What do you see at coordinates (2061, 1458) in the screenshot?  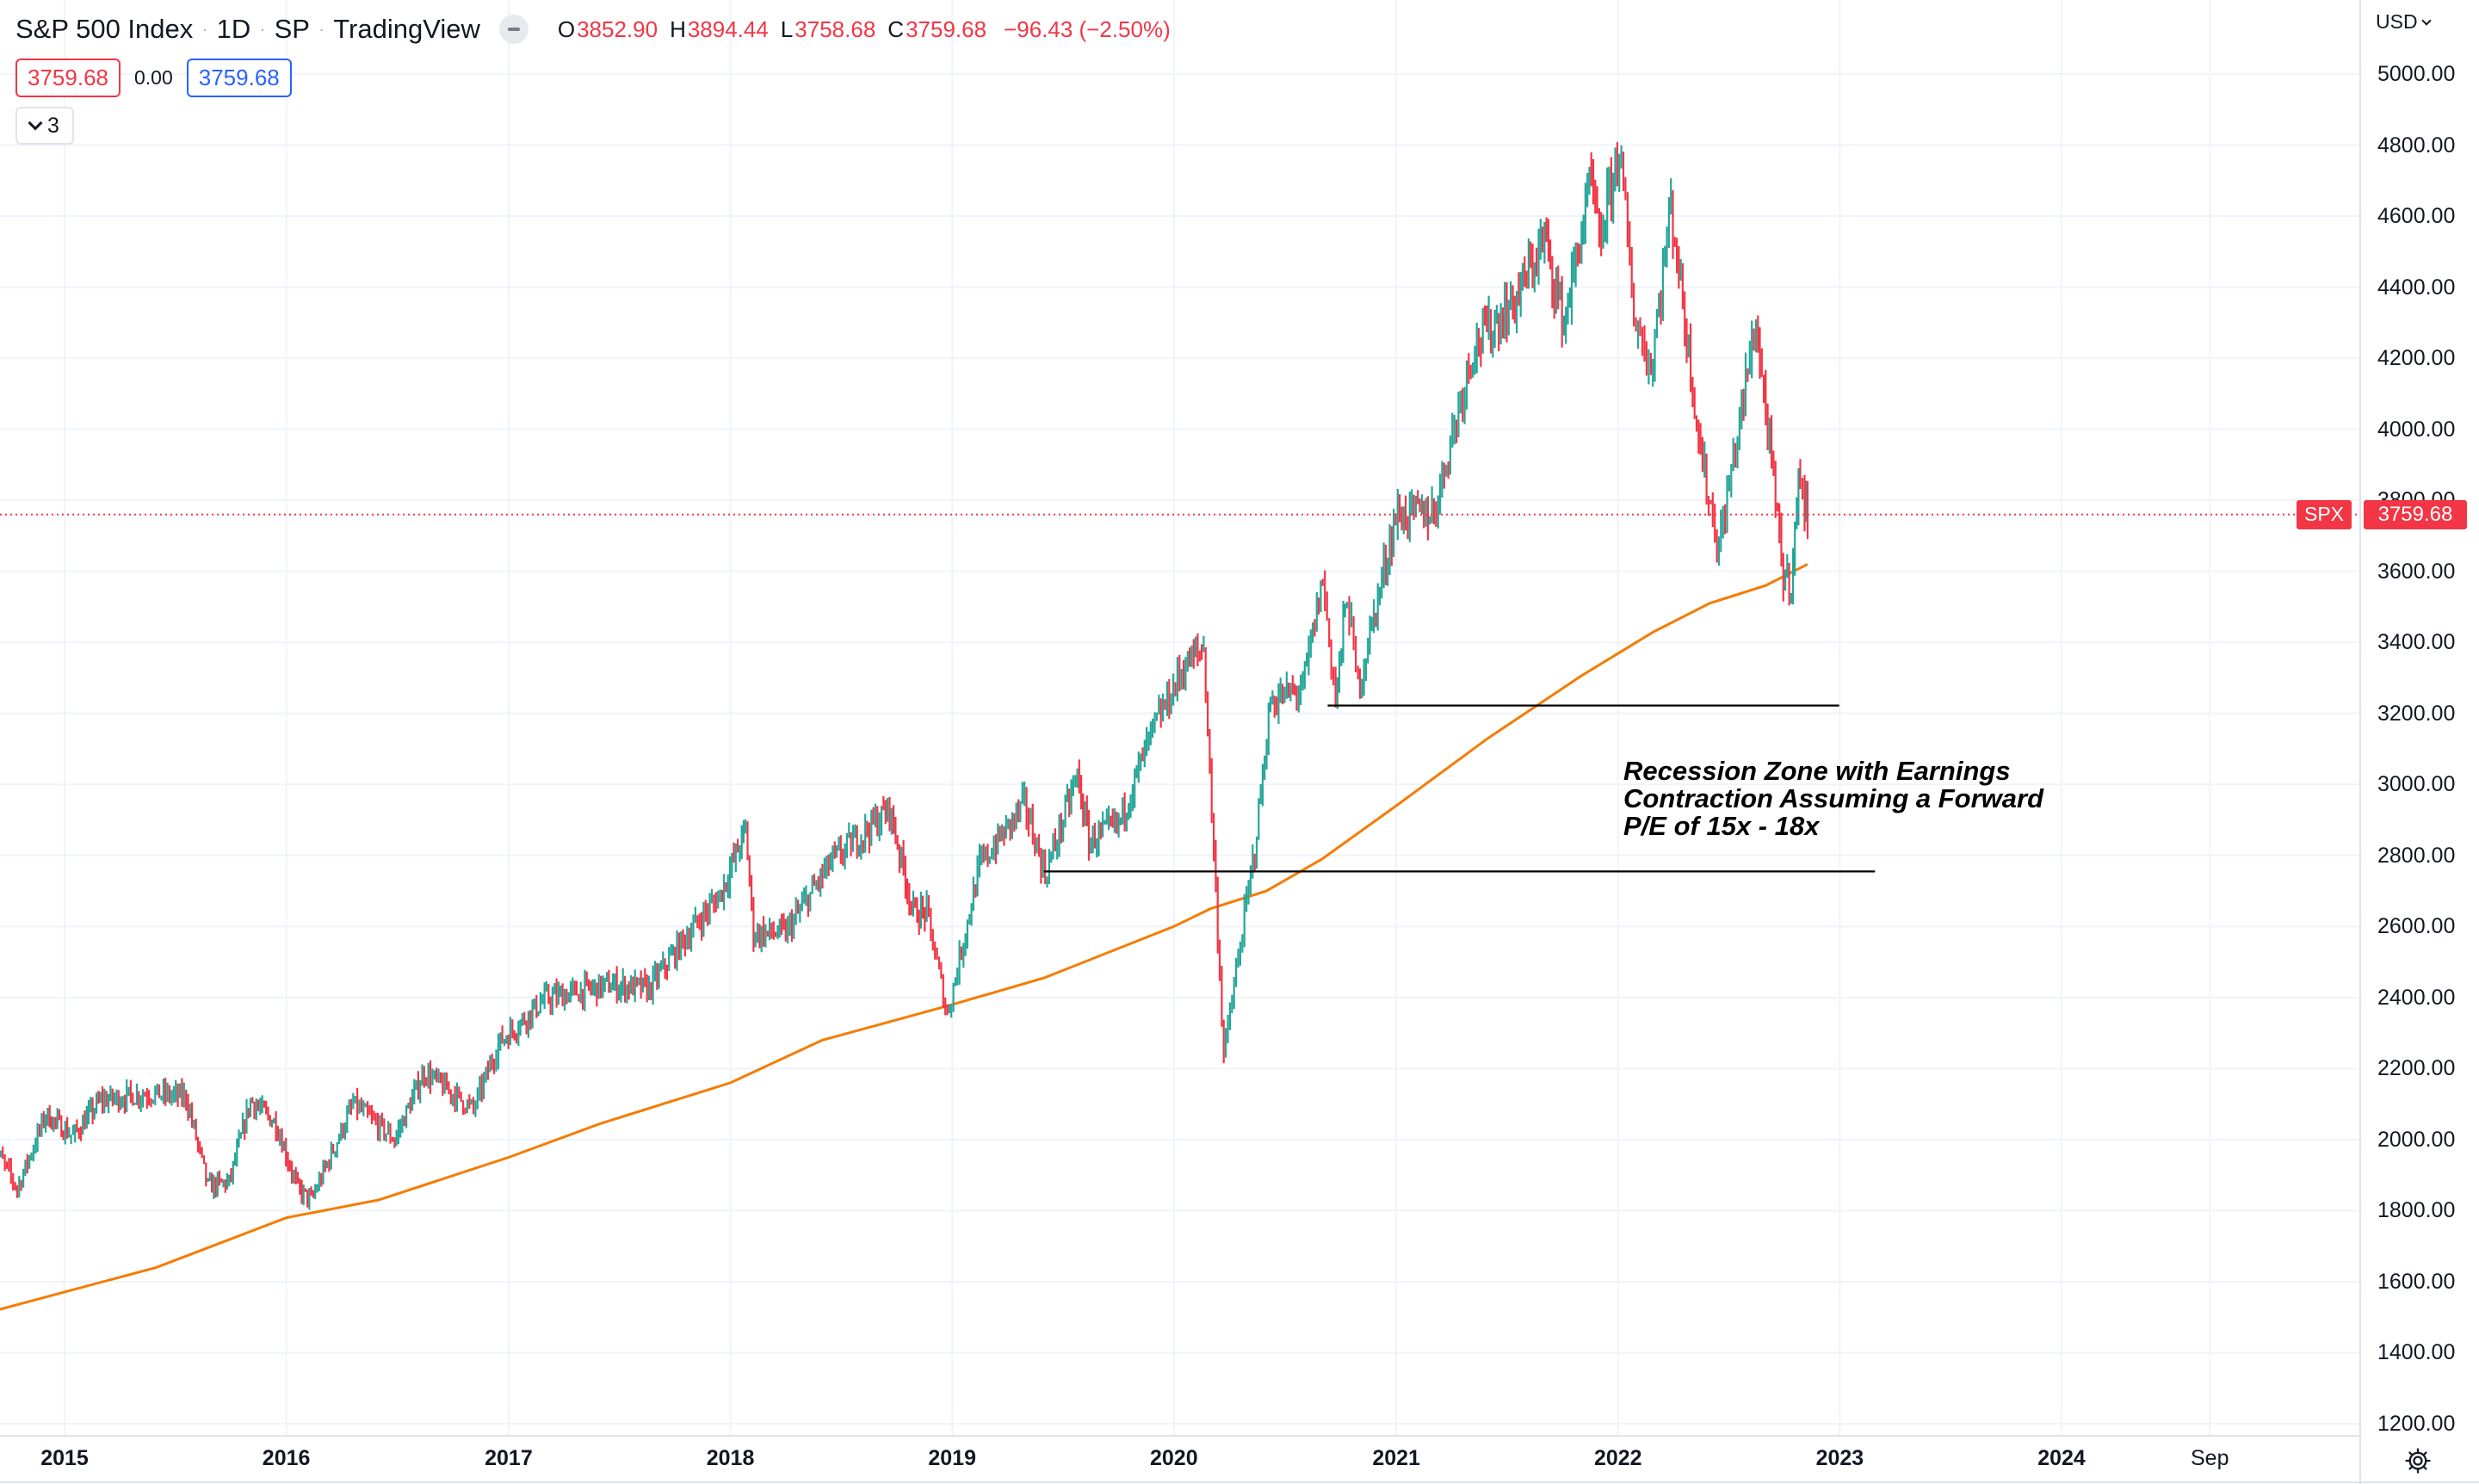 I see `time-tick-label: 2024` at bounding box center [2061, 1458].